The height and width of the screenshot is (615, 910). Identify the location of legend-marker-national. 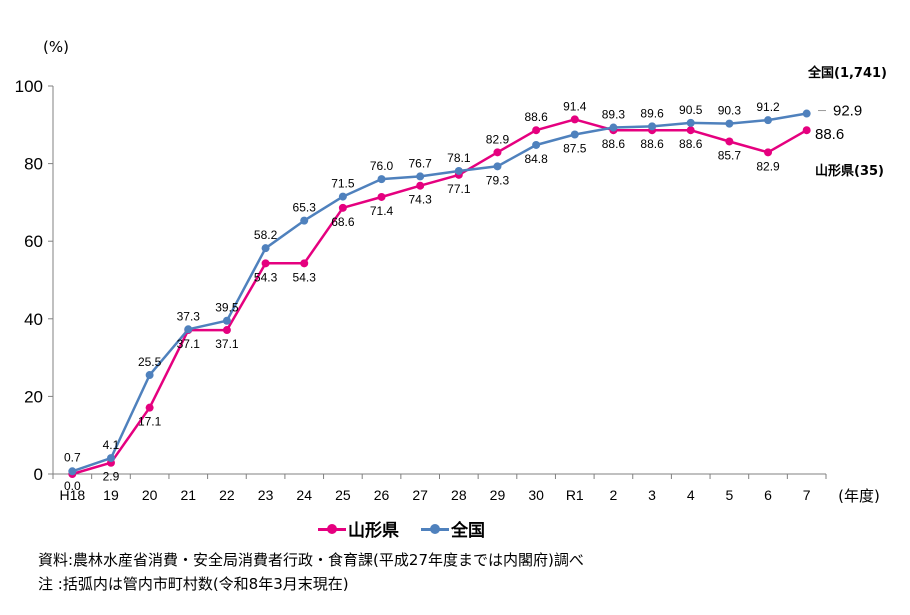
(435, 529).